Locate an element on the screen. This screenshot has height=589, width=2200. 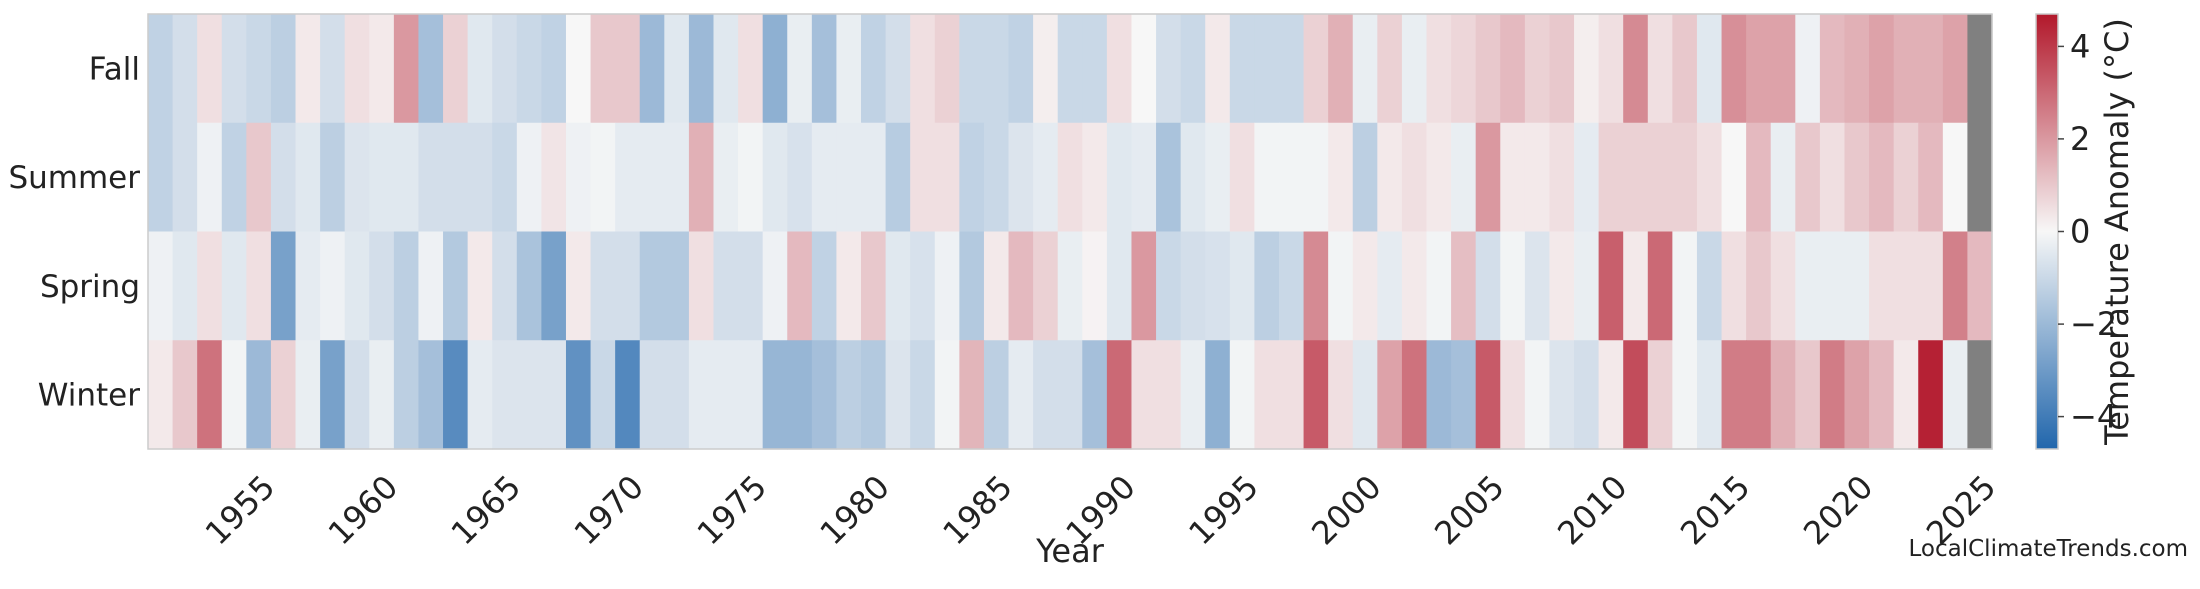
x-tick-2005: 2005 is located at coordinates (1469, 510).